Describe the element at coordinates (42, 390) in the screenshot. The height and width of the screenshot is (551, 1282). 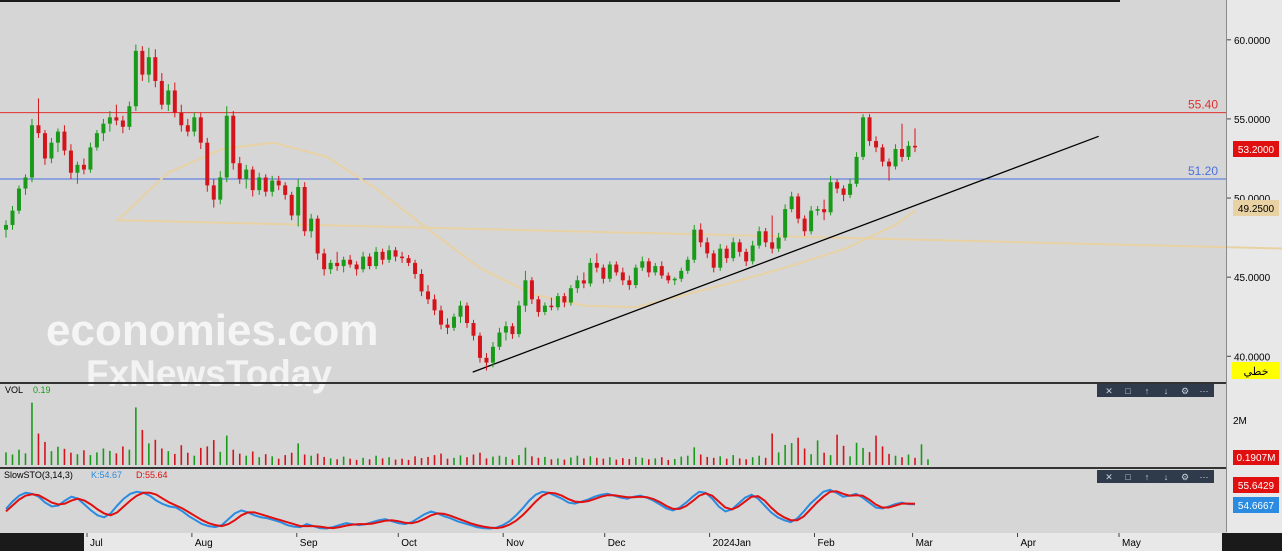
I see `vol-value: 0.19` at that location.